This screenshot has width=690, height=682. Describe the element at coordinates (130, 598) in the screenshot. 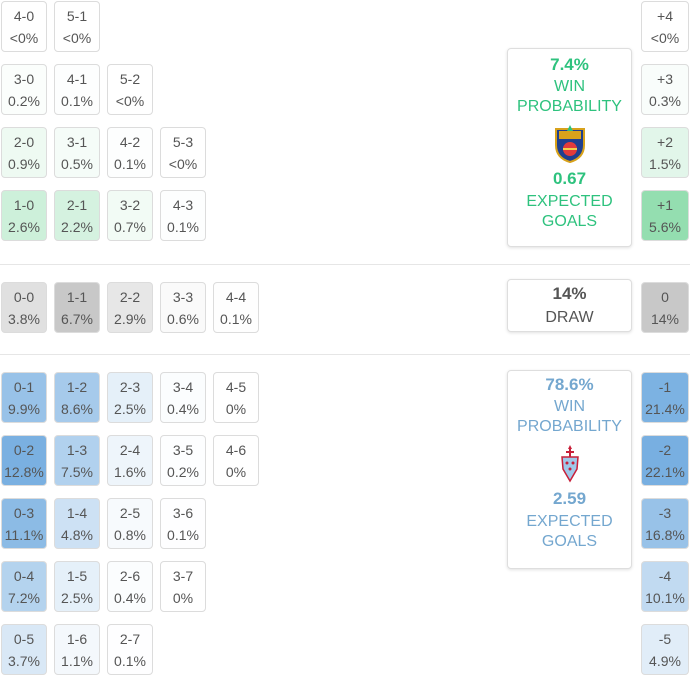

I see `probability-label: 0.4%` at that location.